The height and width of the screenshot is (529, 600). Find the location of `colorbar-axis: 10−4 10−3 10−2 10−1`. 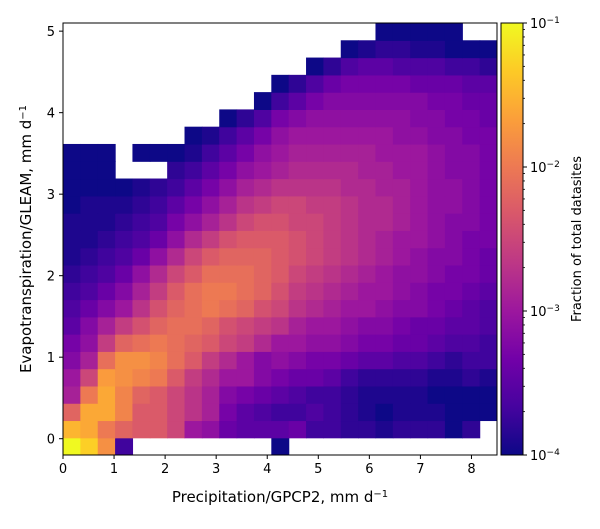

colorbar-axis: 10−4 10−3 10−2 10−1 is located at coordinates (541, 240).